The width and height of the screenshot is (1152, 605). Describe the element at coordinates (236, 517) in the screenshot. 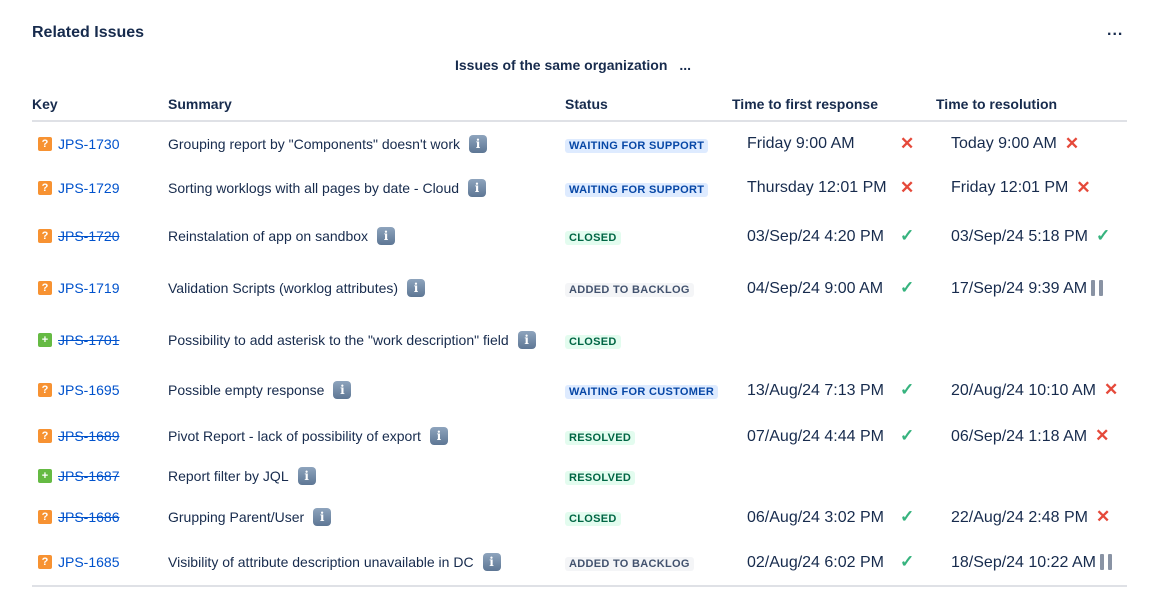

I see `issue-summary: Grupping Parent/User` at that location.